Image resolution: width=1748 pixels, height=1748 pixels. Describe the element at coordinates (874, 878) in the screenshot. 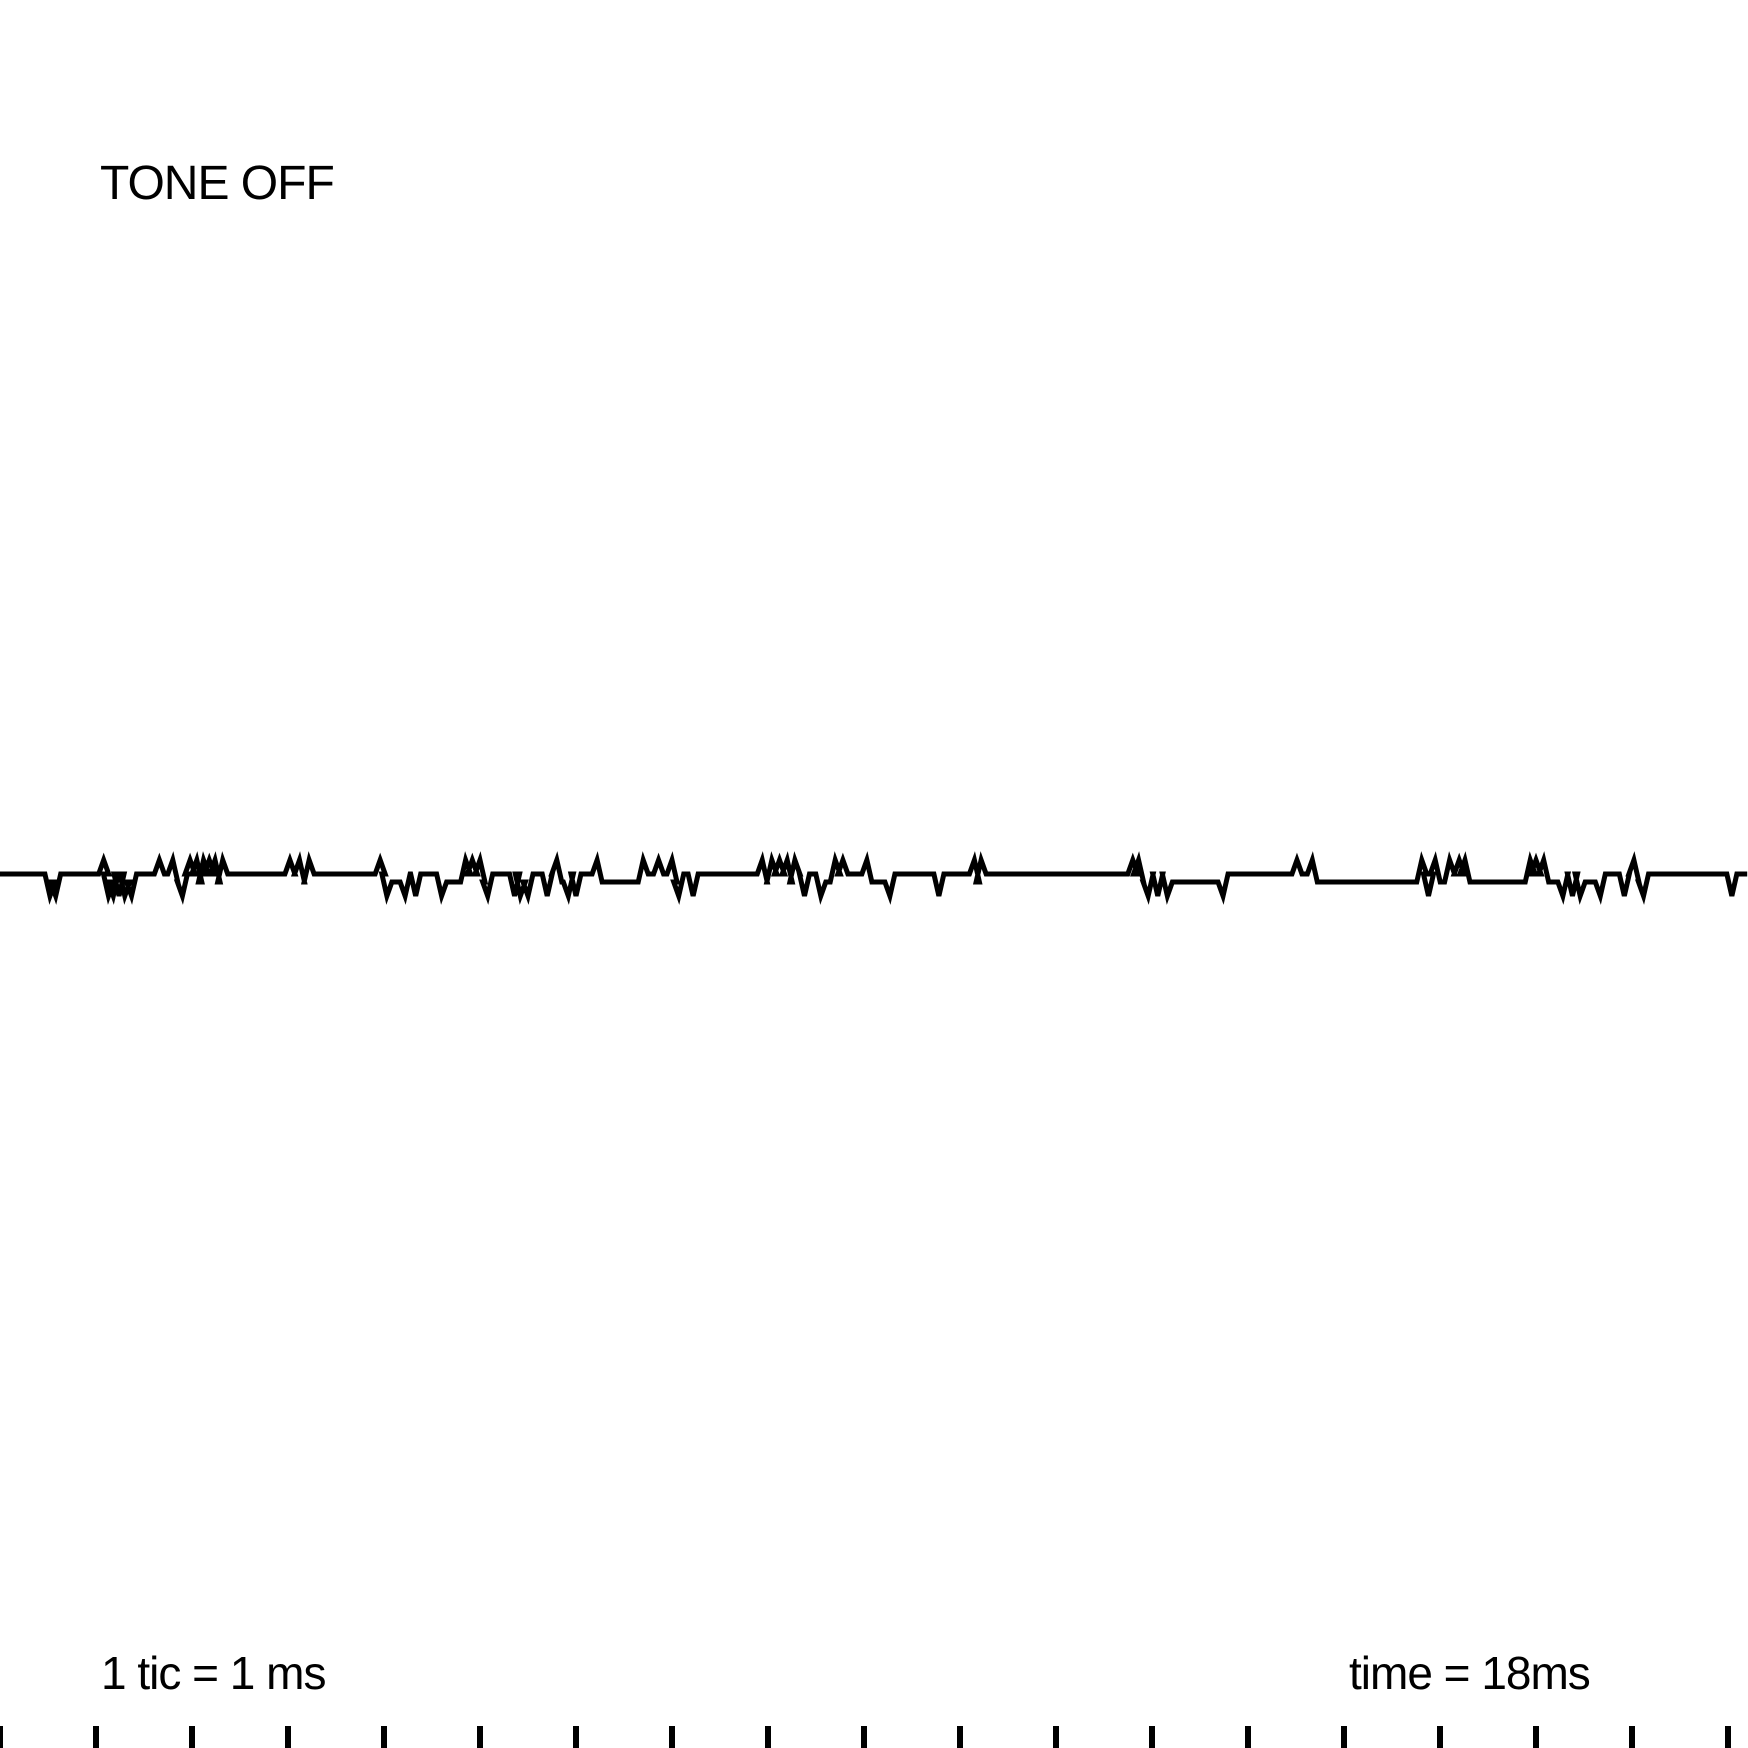

I see `signal-trace` at that location.